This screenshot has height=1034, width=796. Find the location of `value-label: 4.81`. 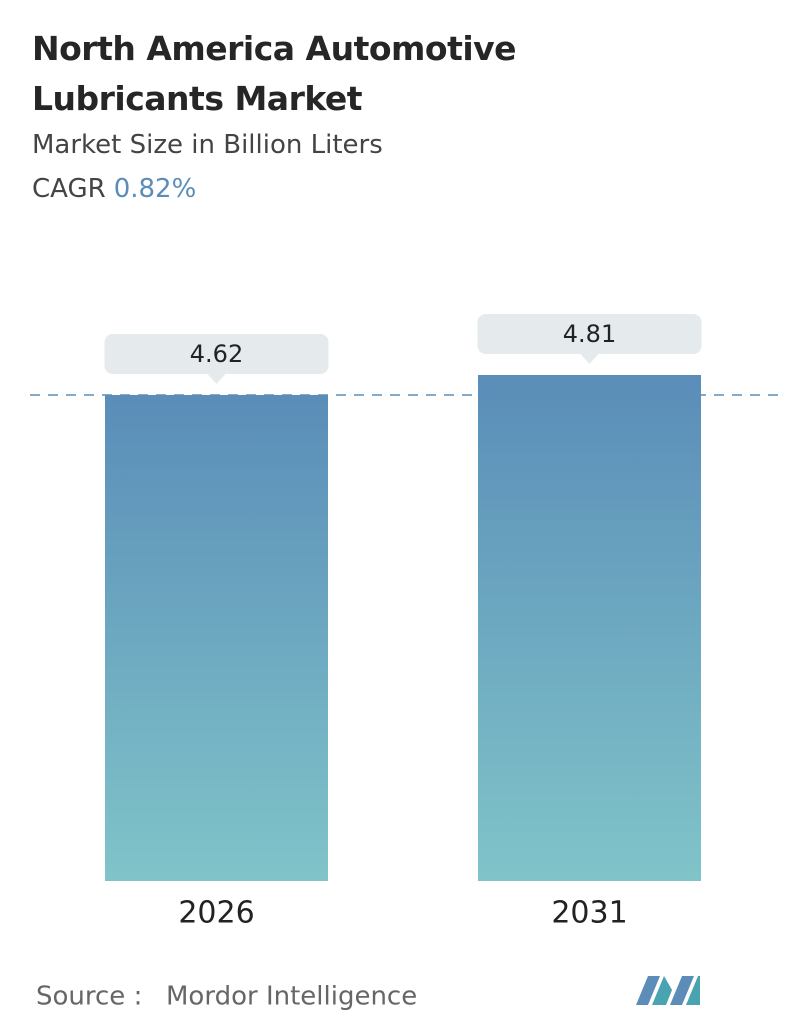

value-label: 4.81 is located at coordinates (589, 334).